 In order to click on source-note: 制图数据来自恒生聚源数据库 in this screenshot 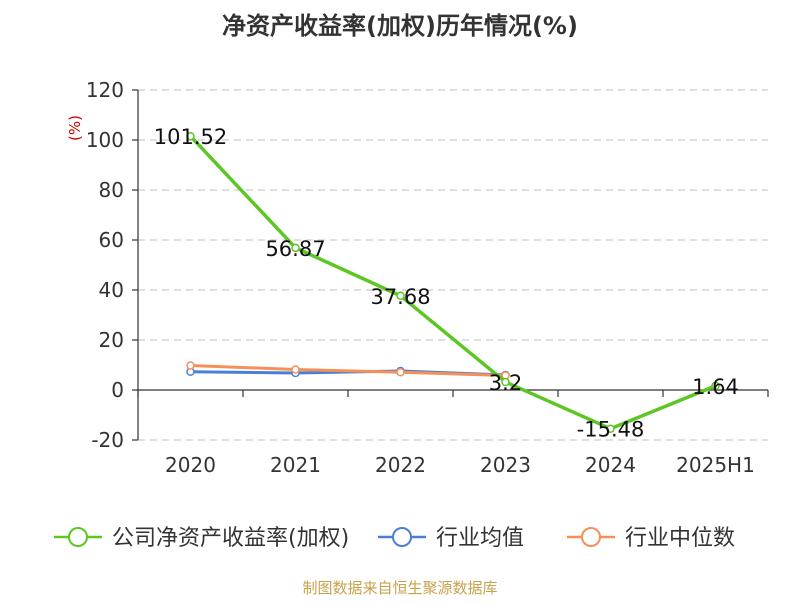, I will do `click(399, 588)`.